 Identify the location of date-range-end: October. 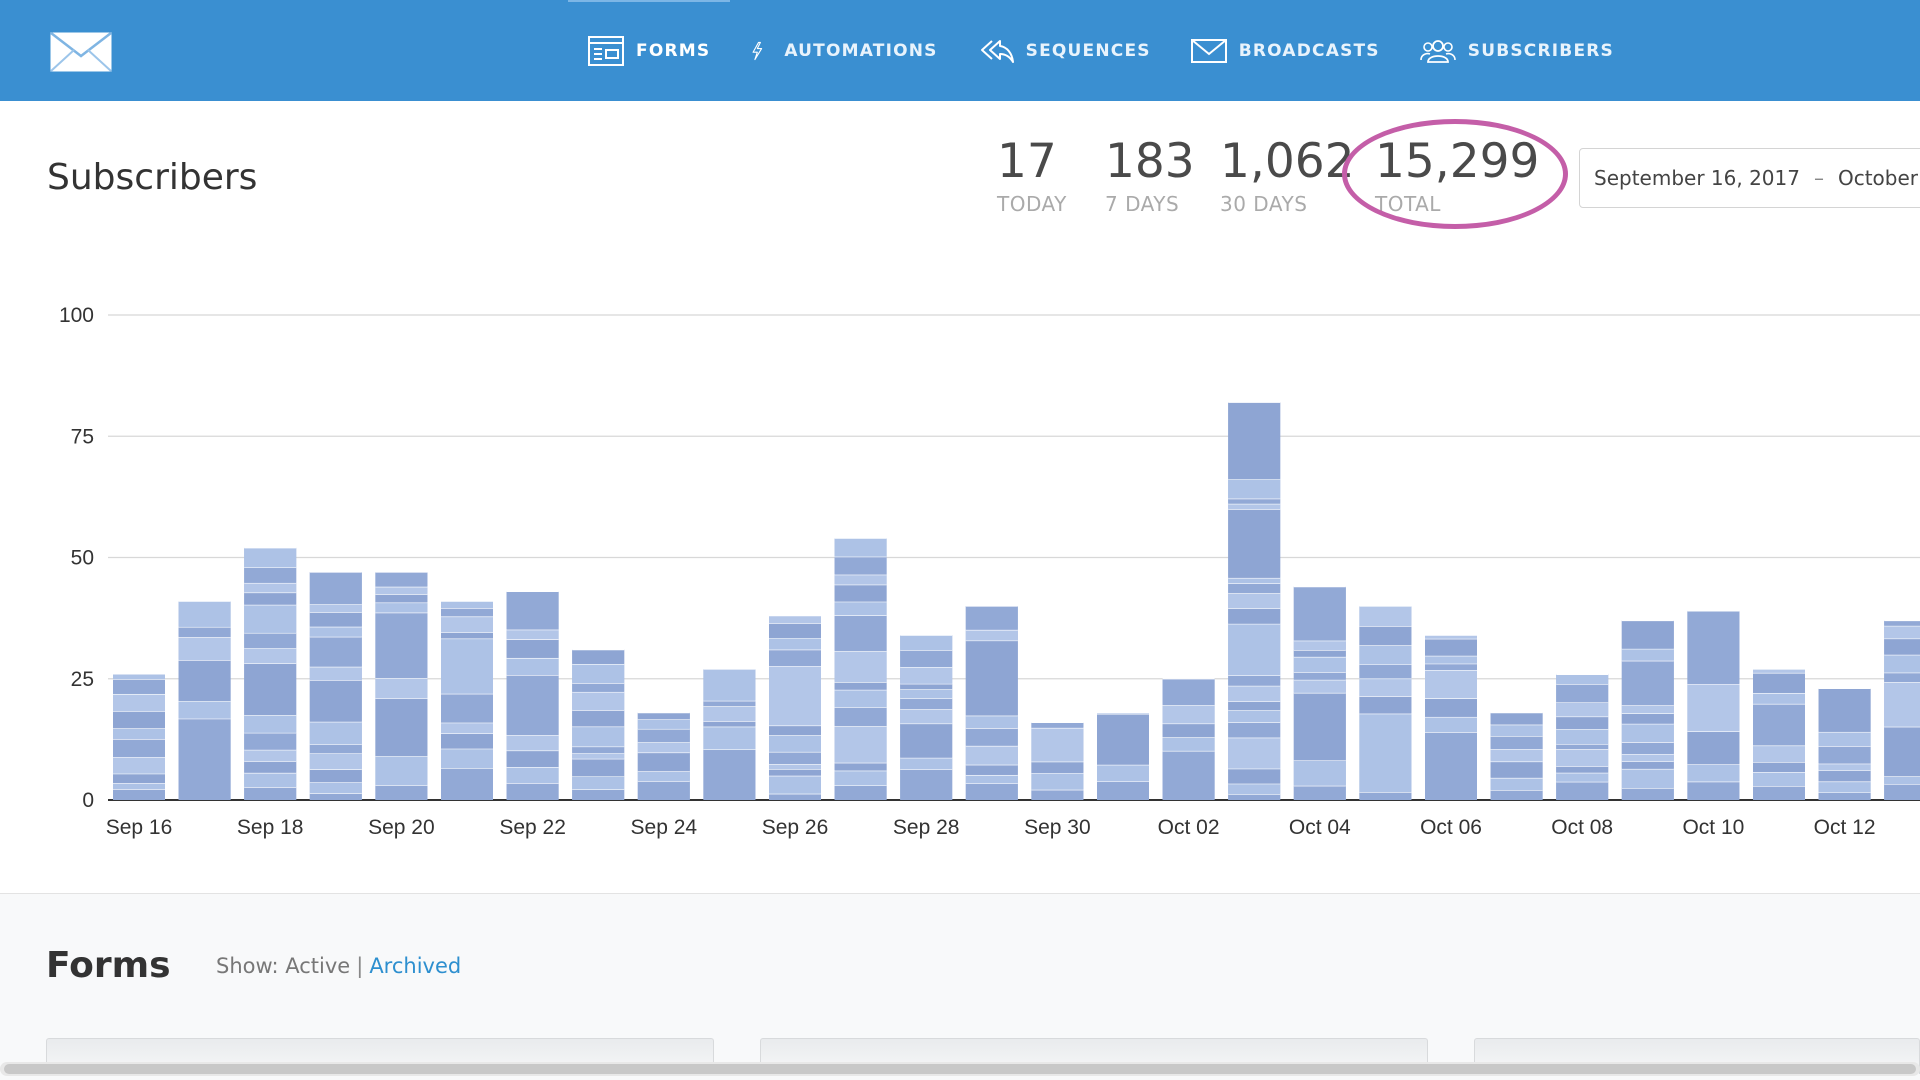
(1878, 178).